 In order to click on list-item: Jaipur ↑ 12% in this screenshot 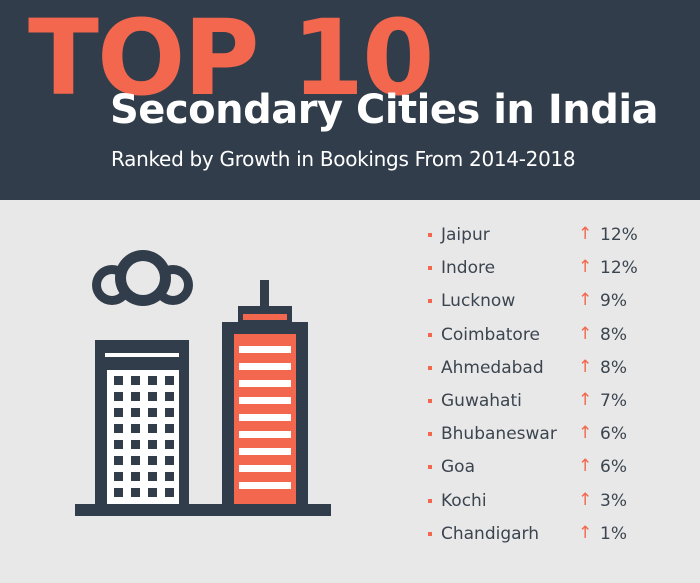, I will do `click(558, 236)`.